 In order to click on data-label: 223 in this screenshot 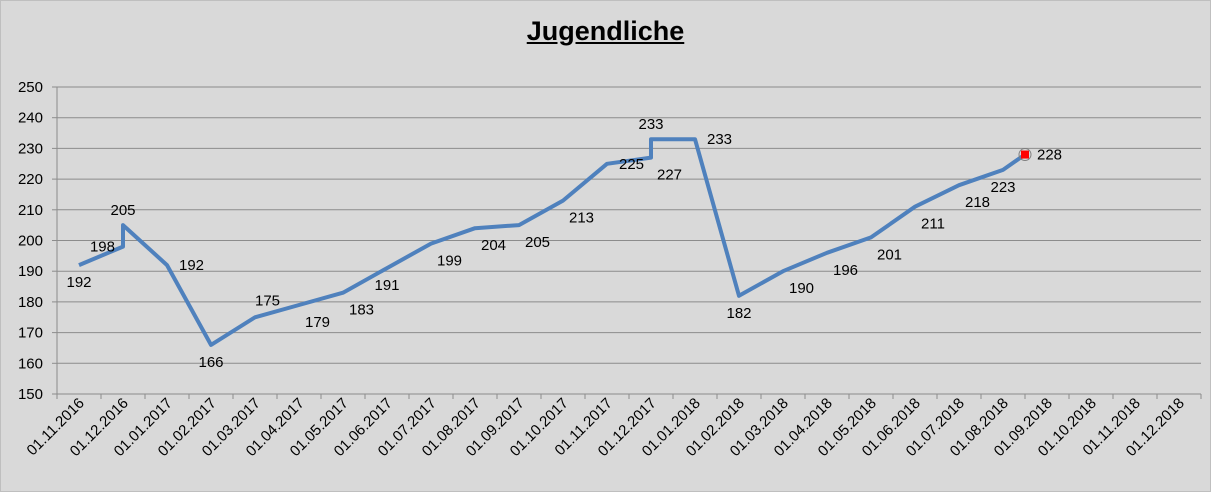, I will do `click(1002, 187)`.